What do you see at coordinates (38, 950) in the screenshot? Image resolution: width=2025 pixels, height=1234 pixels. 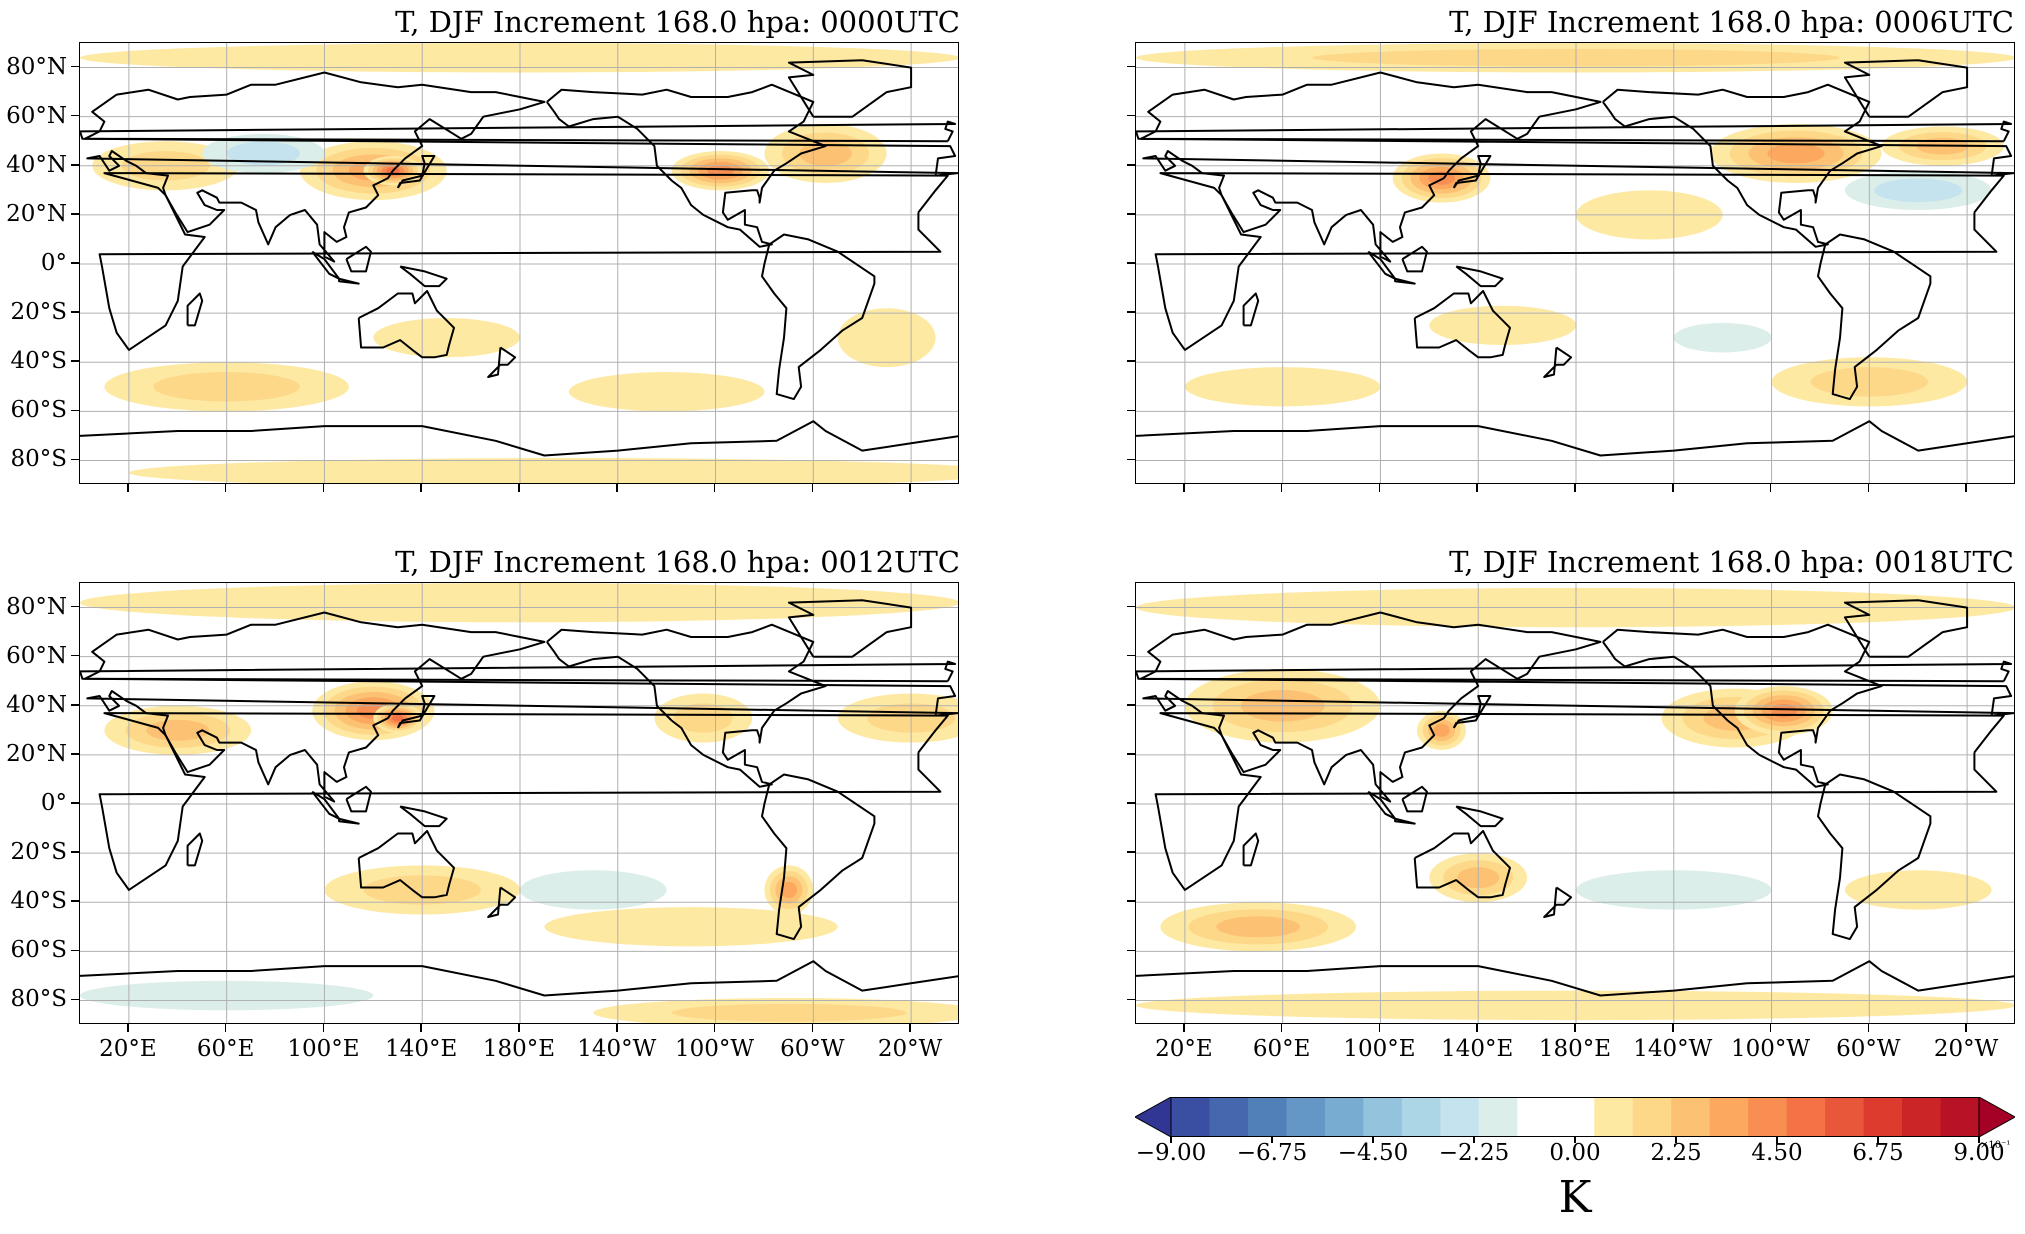 I see `latitude-label: 60°S` at bounding box center [38, 950].